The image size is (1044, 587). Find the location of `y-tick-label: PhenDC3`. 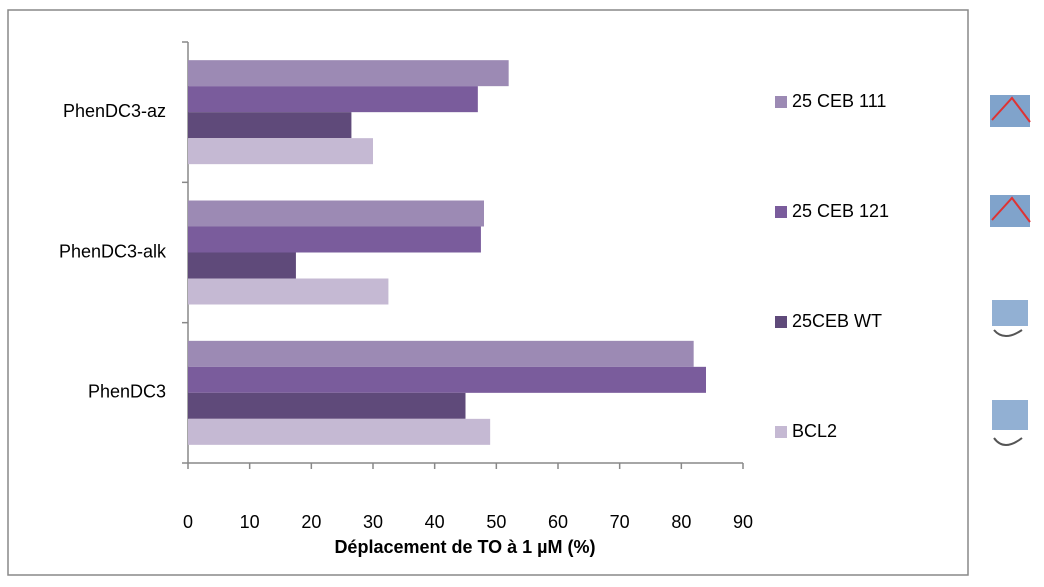

y-tick-label: PhenDC3 is located at coordinates (127, 392).